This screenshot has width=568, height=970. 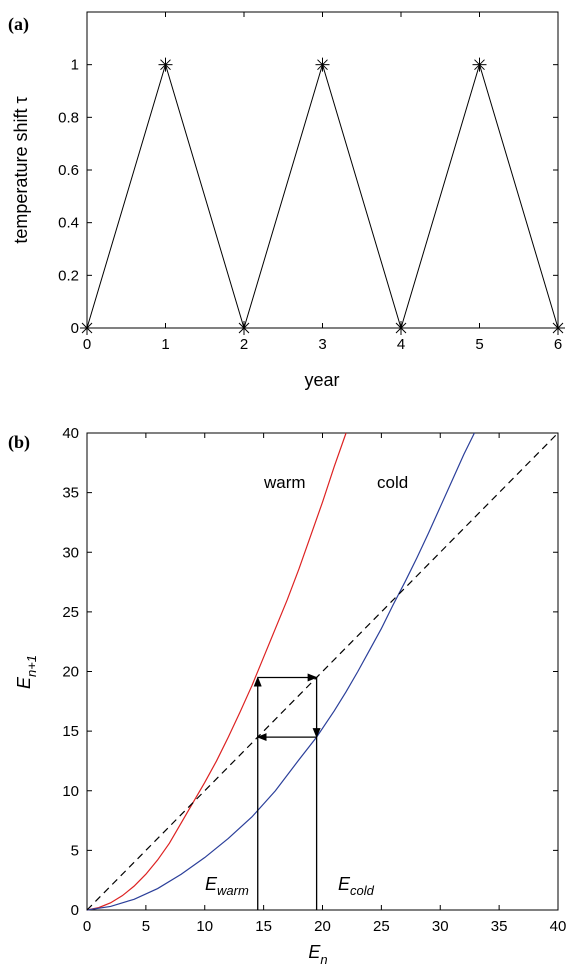 What do you see at coordinates (233, 890) in the screenshot?
I see `annotation-e-warm-sub: warm` at bounding box center [233, 890].